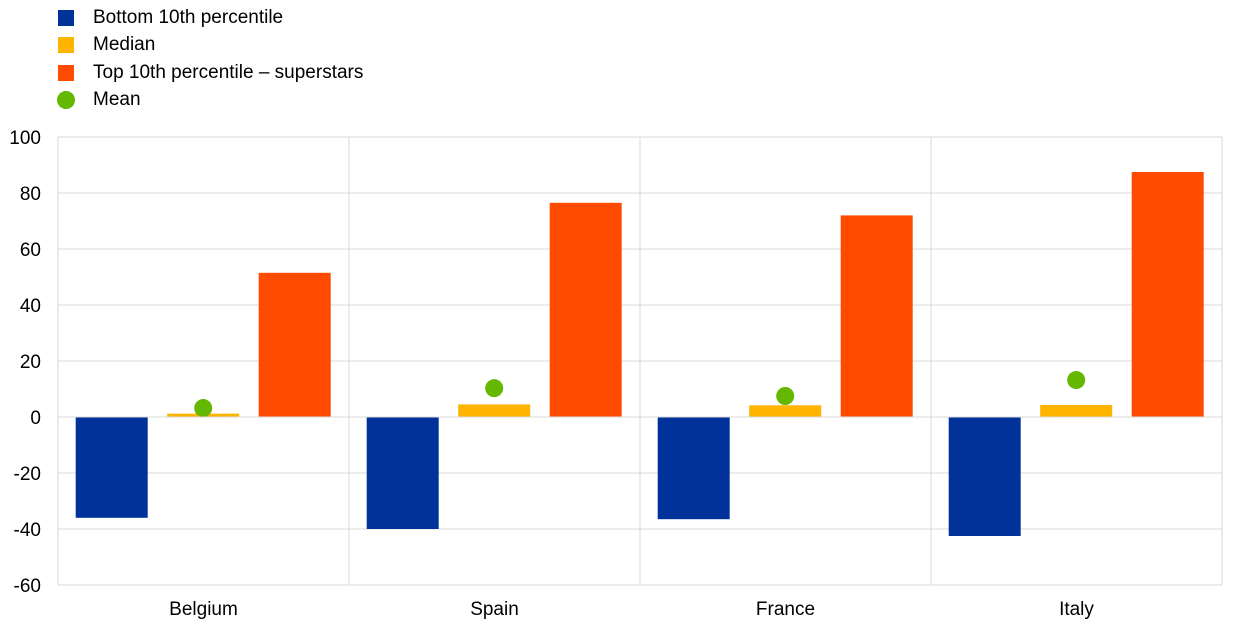 Image resolution: width=1240 pixels, height=630 pixels. What do you see at coordinates (27, 474) in the screenshot?
I see `y-tick-label: -20` at bounding box center [27, 474].